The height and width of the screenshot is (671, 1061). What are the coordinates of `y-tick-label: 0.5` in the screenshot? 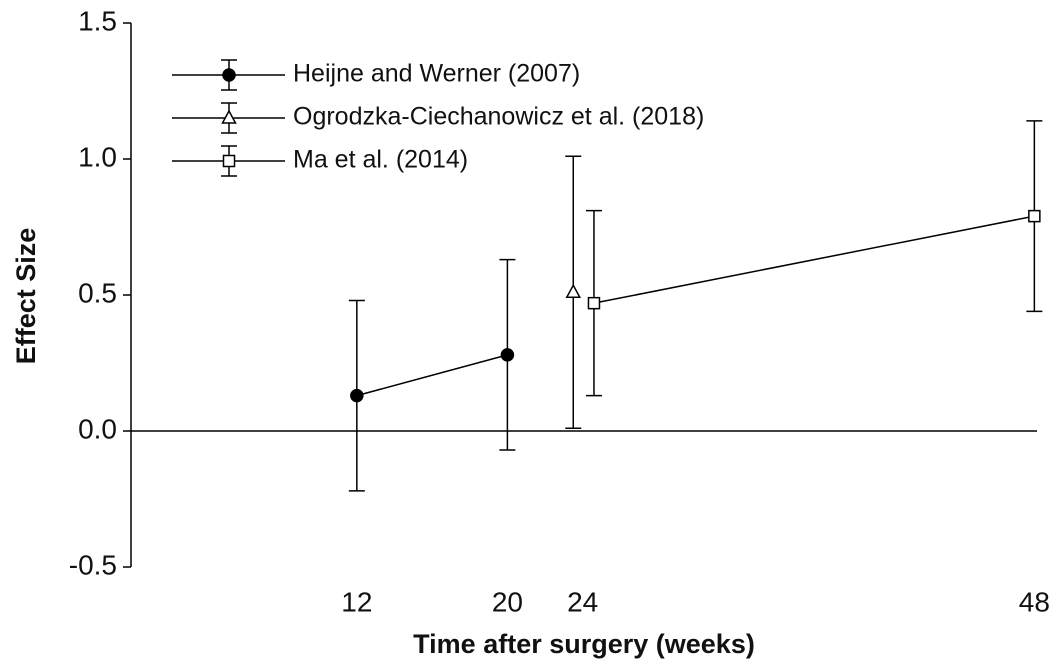 It's located at (97, 292).